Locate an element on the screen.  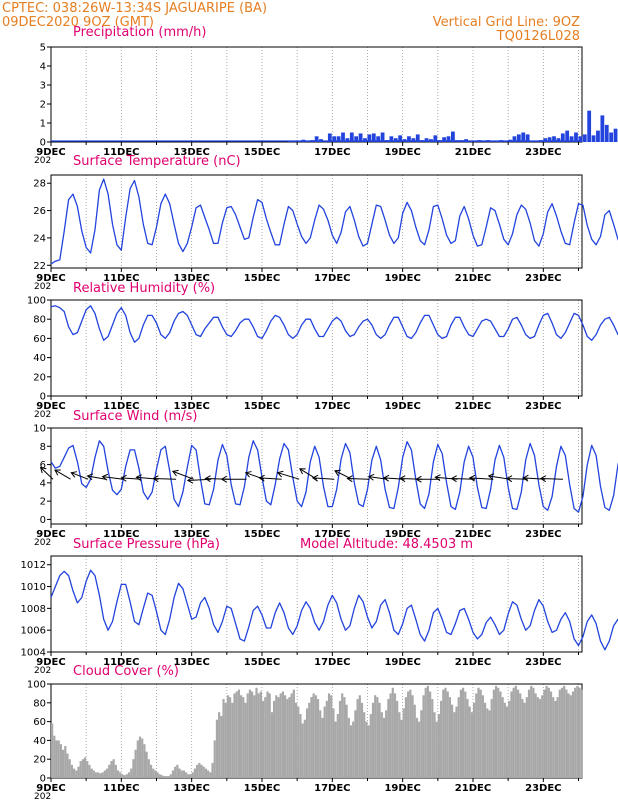
y-tick-label: 6 is located at coordinates (43, 465).